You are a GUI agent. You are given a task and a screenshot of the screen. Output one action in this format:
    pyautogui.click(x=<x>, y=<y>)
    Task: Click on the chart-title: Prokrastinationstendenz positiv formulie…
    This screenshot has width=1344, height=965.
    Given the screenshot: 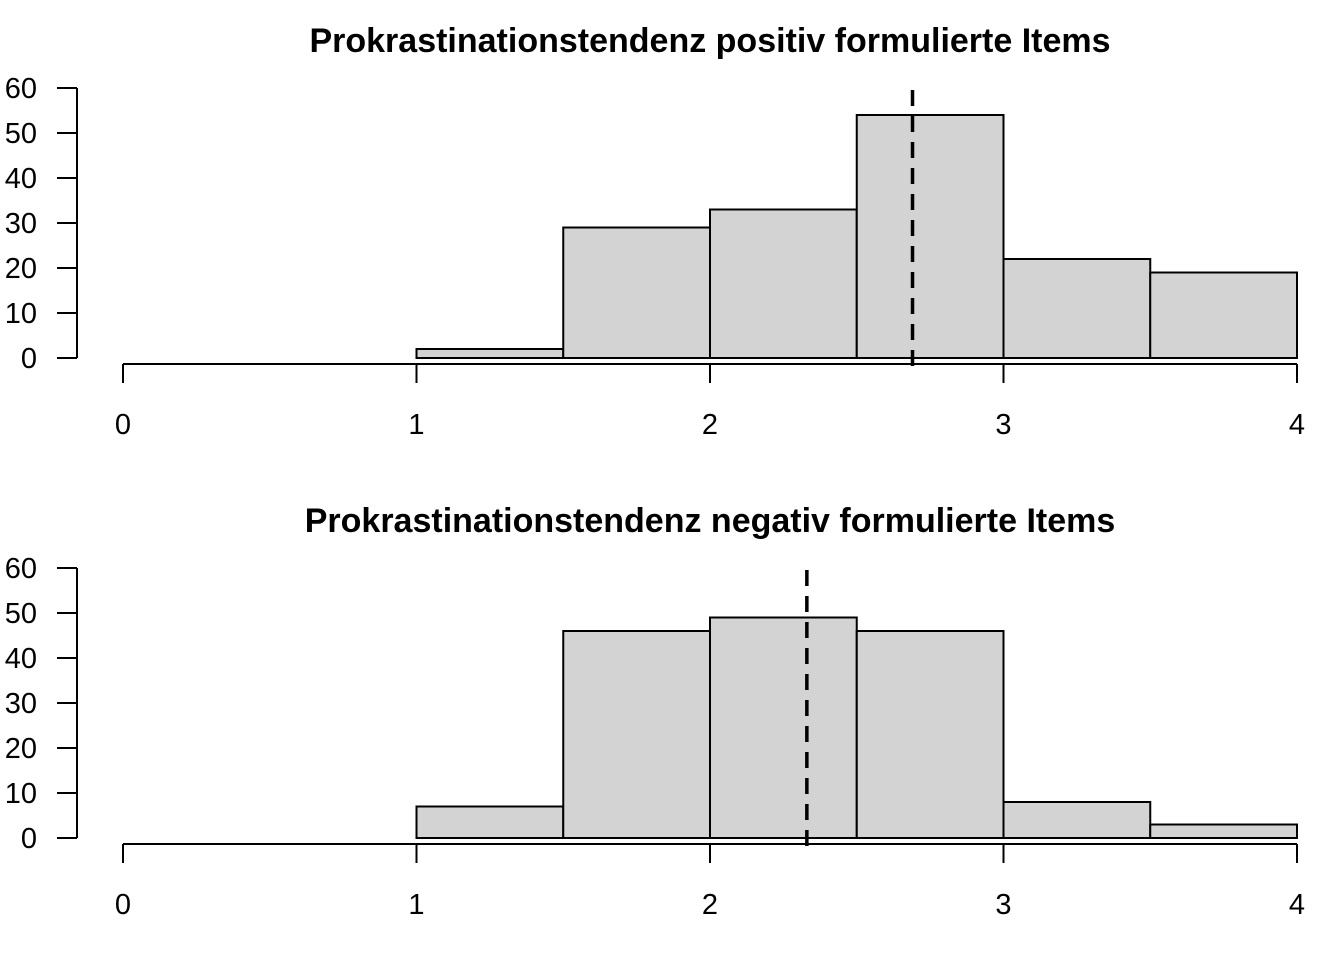 What is the action you would take?
    pyautogui.click(x=709, y=41)
    